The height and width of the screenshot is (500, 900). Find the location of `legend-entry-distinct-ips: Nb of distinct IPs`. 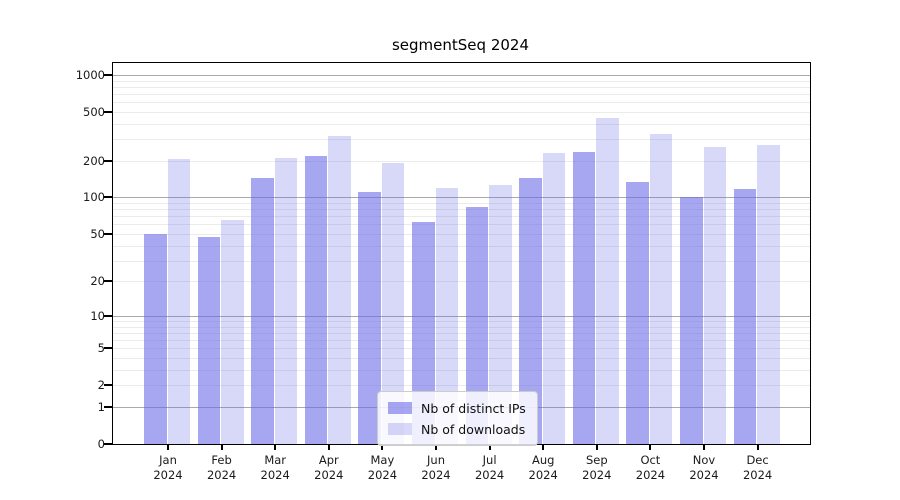

legend-entry-distinct-ips: Nb of distinct IPs is located at coordinates (457, 408).